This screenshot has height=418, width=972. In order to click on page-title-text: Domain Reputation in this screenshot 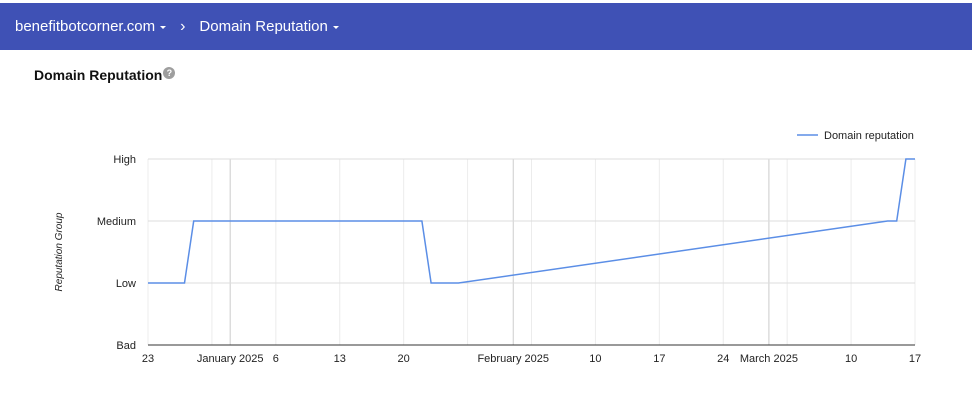, I will do `click(98, 75)`.